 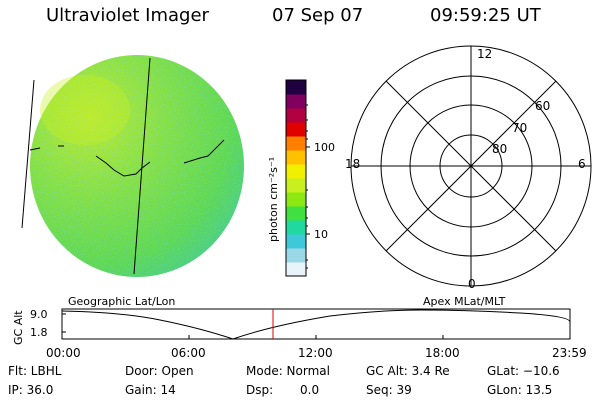 I want to click on lat-label-60: 60, so click(x=542, y=106).